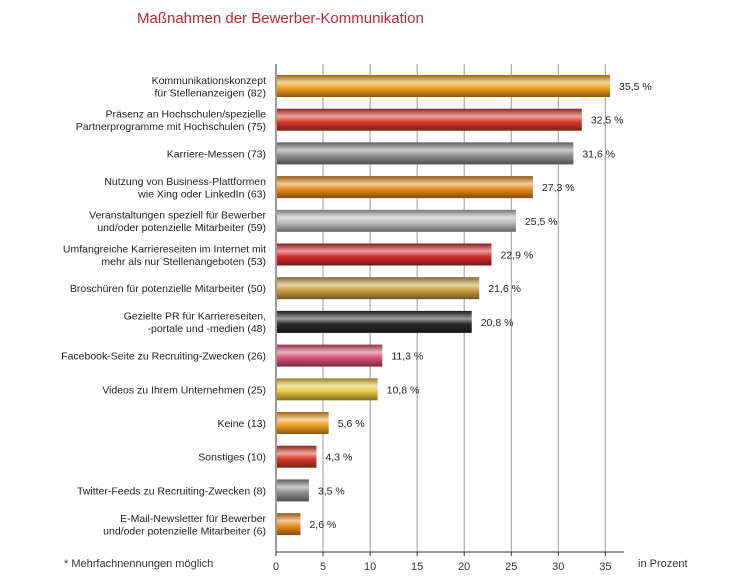  Describe the element at coordinates (280, 18) in the screenshot. I see `chart-title: Maßnahmen der Bewerber-Kommunikation` at that location.